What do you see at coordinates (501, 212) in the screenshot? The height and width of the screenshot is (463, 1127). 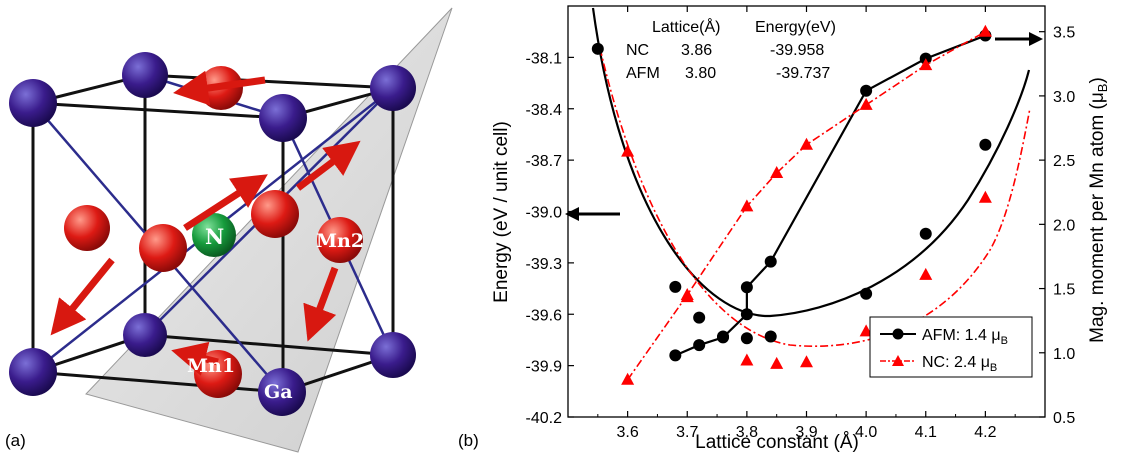 I see `y-axis-label: Energy (eV / unit cell)` at bounding box center [501, 212].